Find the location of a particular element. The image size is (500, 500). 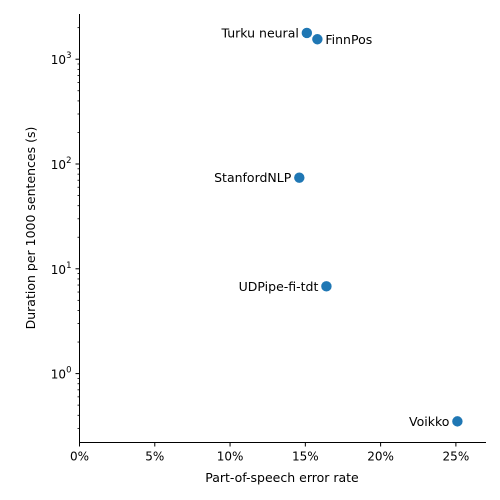

x-axis-title: Part-of-speech error rate is located at coordinates (282, 477).